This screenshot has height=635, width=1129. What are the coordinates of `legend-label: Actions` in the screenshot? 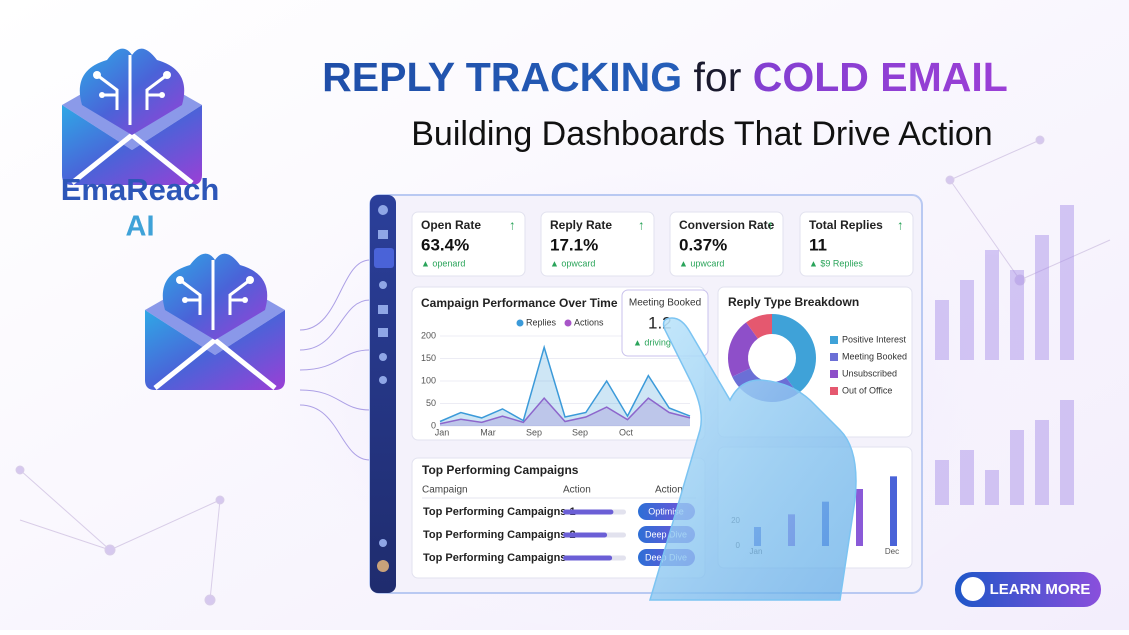 It's located at (589, 322).